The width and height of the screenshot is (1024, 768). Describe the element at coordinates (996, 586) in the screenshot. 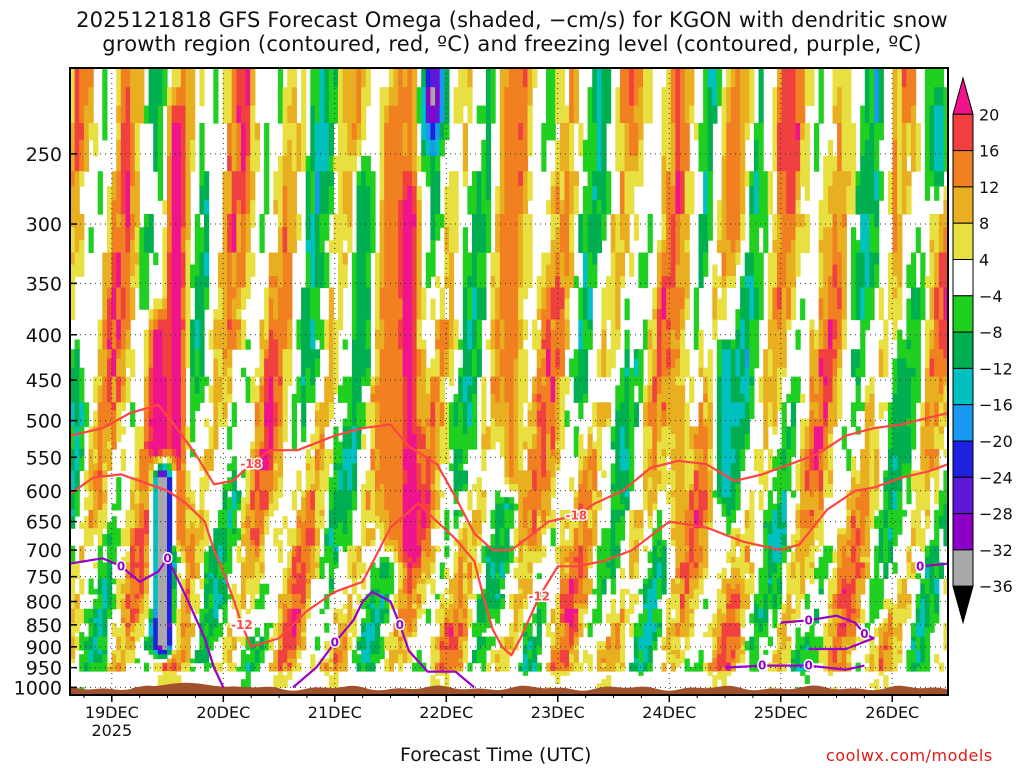

I see `colorbar-tick-label: −36` at that location.